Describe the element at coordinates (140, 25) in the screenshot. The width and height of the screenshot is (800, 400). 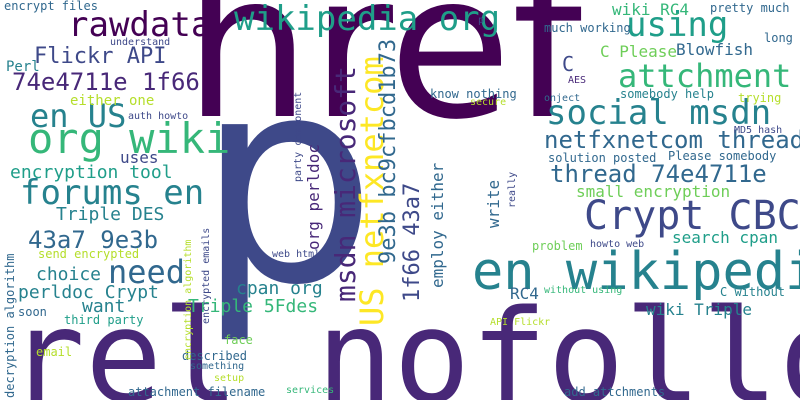
I see `word-rawdata: rawdata` at that location.